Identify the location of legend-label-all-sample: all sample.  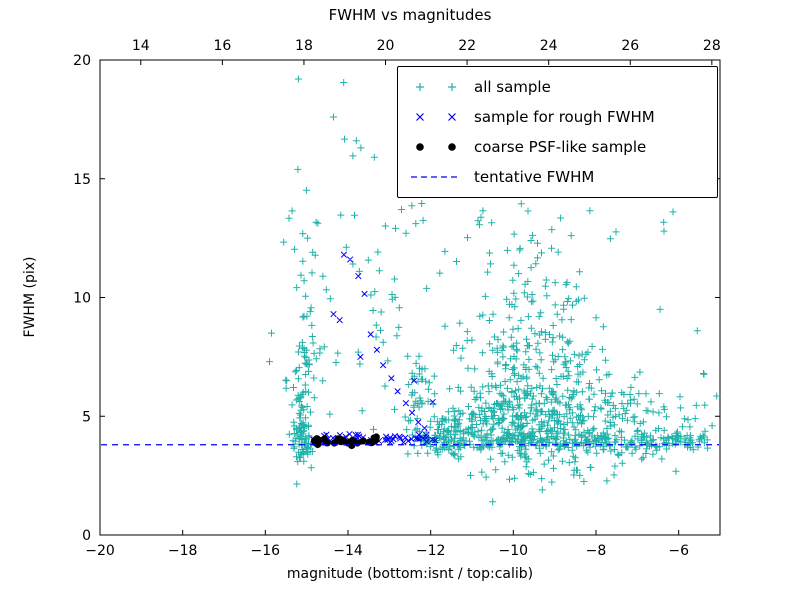
(512, 86).